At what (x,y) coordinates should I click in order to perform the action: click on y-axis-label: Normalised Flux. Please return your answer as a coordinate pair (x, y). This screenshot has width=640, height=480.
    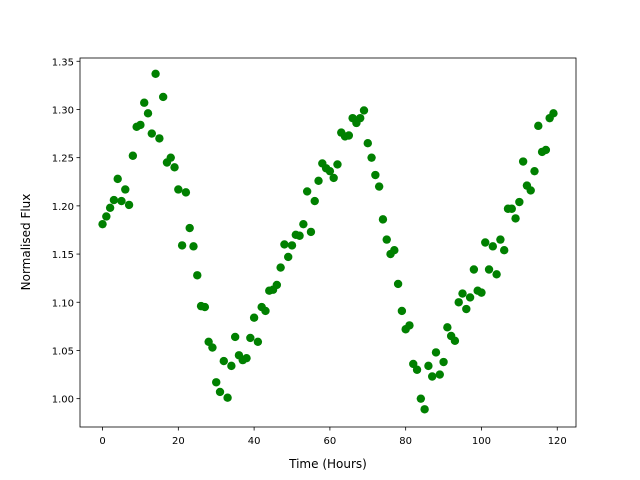
    Looking at the image, I should click on (26, 242).